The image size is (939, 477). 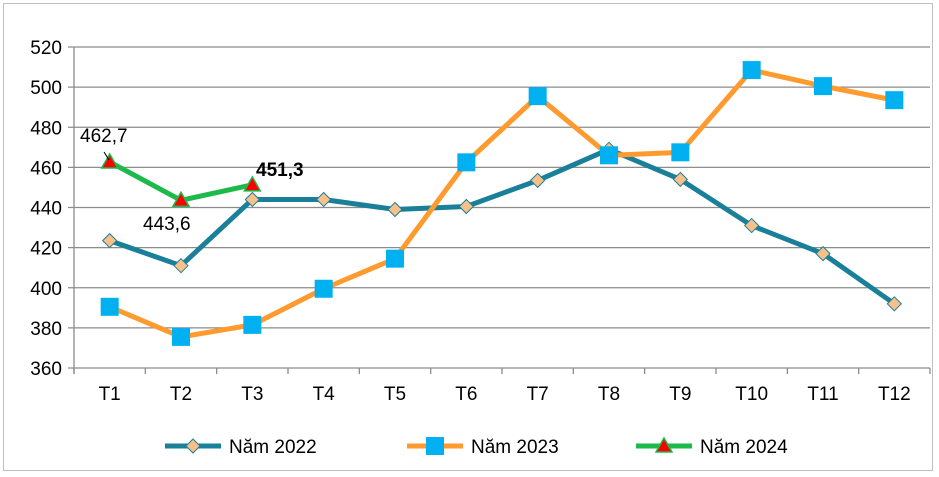 I want to click on data-label-t2-2024: 443,6, so click(x=167, y=224).